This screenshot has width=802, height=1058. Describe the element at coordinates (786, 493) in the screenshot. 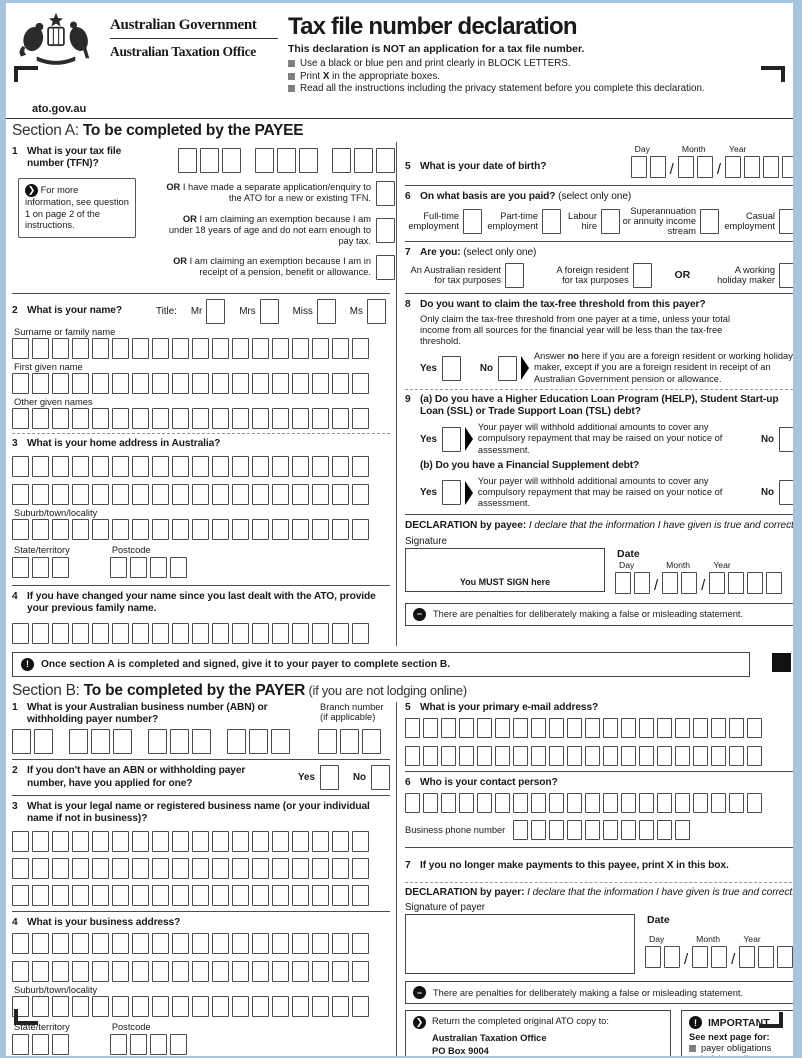

I see `fs-debt-no-checkbox` at that location.